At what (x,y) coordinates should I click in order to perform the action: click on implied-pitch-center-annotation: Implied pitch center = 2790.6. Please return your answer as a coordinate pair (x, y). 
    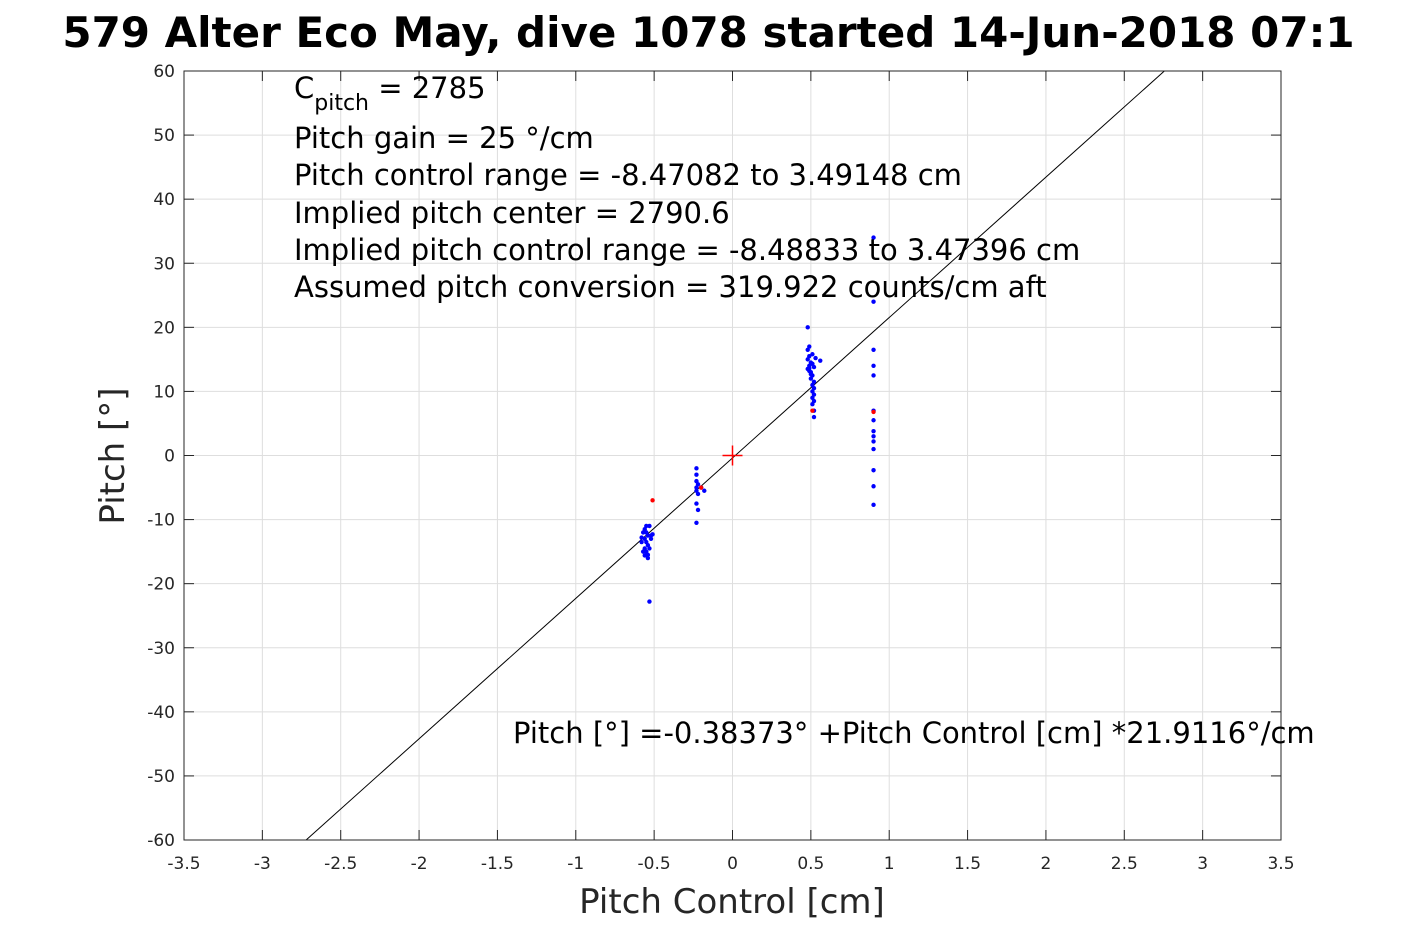
    Looking at the image, I should click on (512, 213).